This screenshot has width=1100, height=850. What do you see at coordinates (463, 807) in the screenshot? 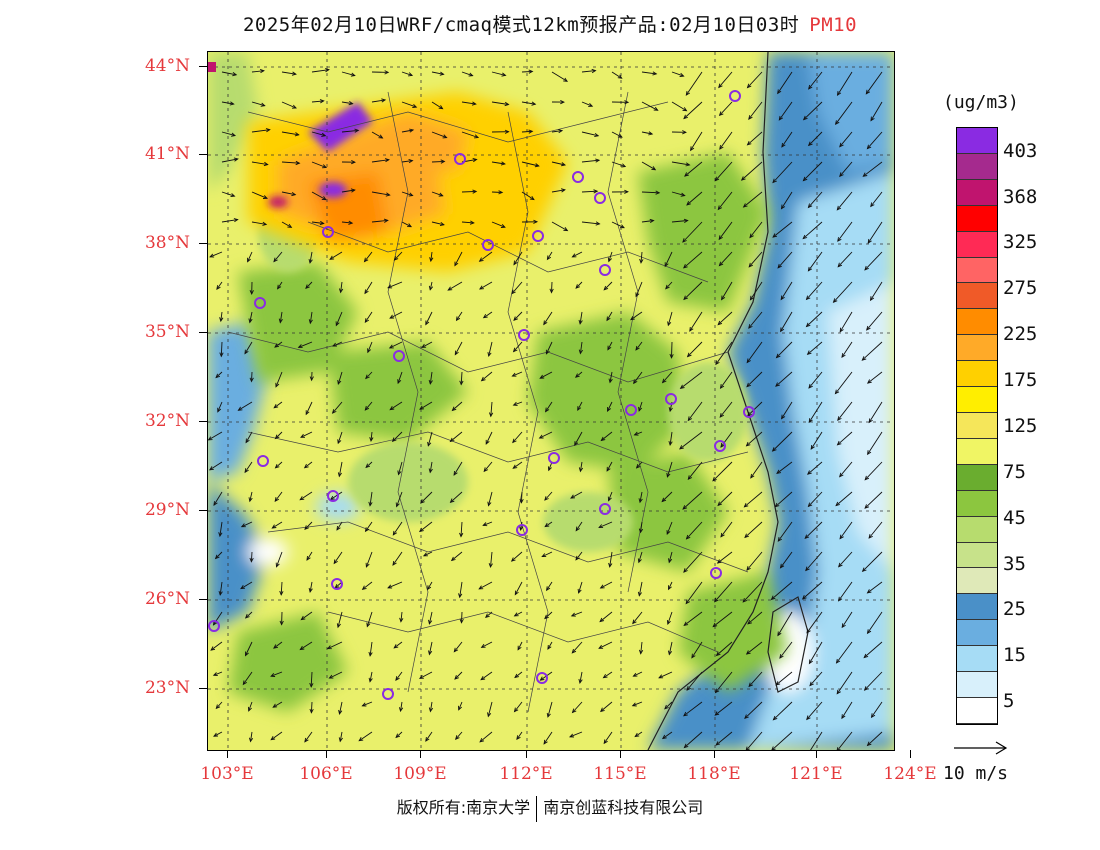
I see `copyright-left: 版权所有:南京大学` at bounding box center [463, 807].